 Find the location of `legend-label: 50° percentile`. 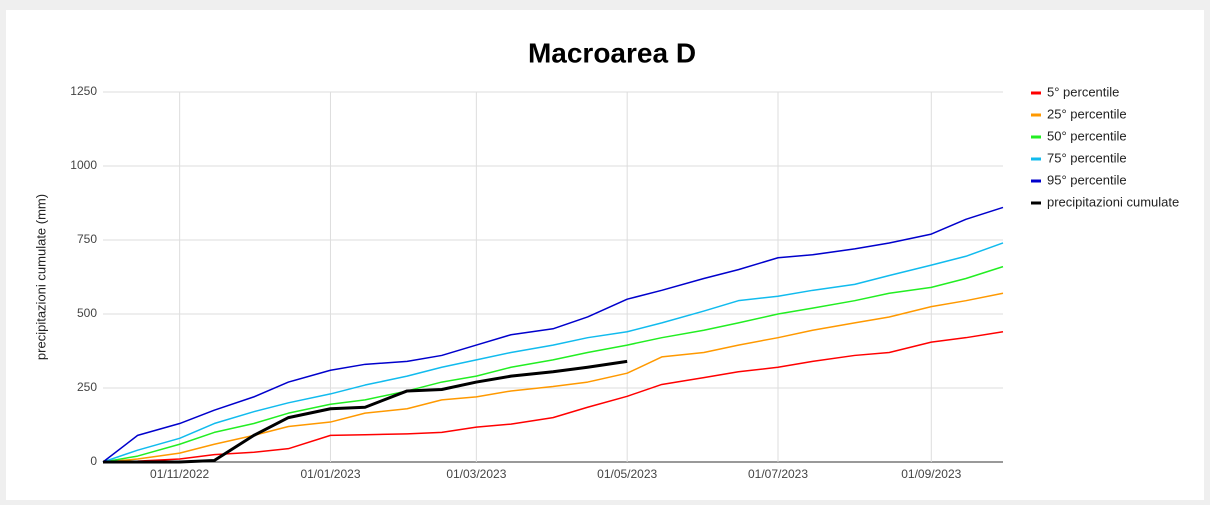

legend-label: 50° percentile is located at coordinates (1087, 135).